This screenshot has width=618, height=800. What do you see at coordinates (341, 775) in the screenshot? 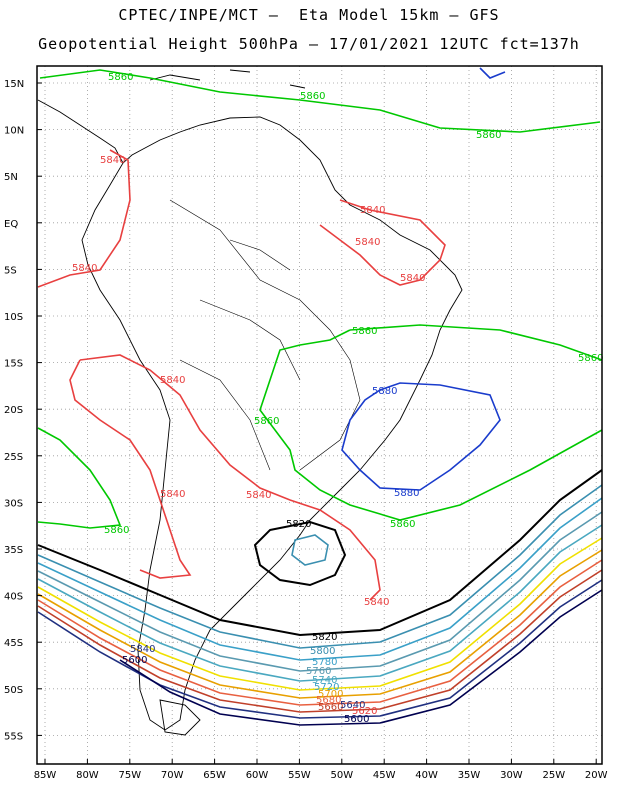
I see `lon-tick-label: 50W` at bounding box center [341, 775].